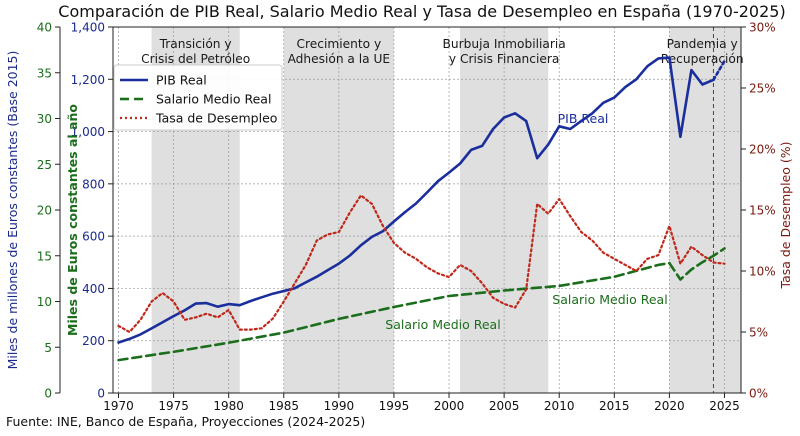 The image size is (800, 436). Describe the element at coordinates (758, 394) in the screenshot. I see `y-tick-label: 0%` at that location.